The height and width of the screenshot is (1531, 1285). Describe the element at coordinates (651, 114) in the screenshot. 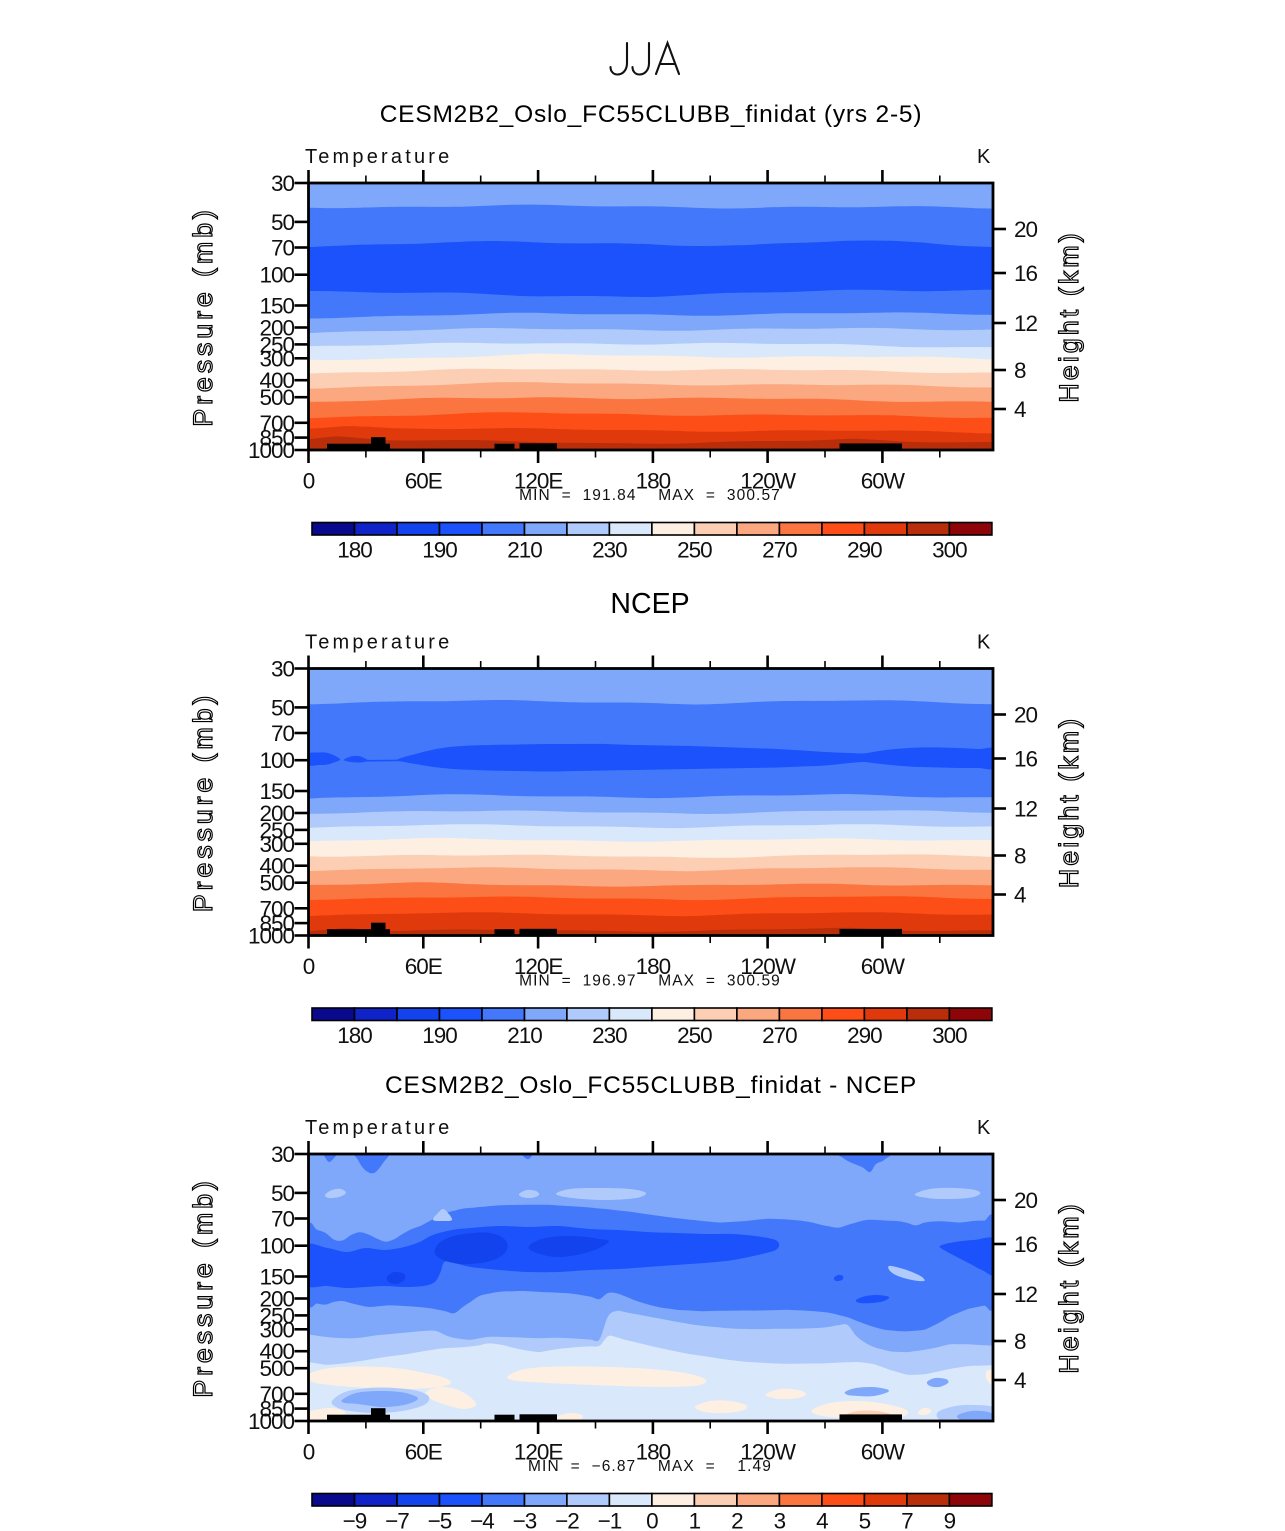

I see `svg-text:CESM2B2_Oslo_FC55CLUBB_finidat: CESM2B2_Oslo_FC55CLUBB_finidat (yrs 2-5)` at that location.